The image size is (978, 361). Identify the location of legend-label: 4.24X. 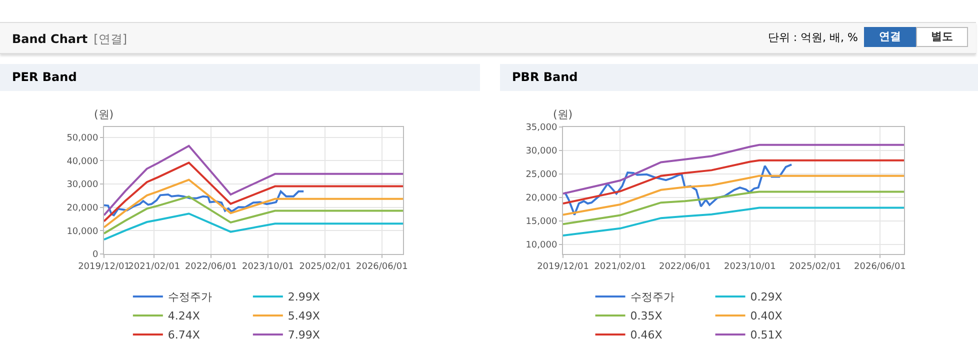
(184, 316).